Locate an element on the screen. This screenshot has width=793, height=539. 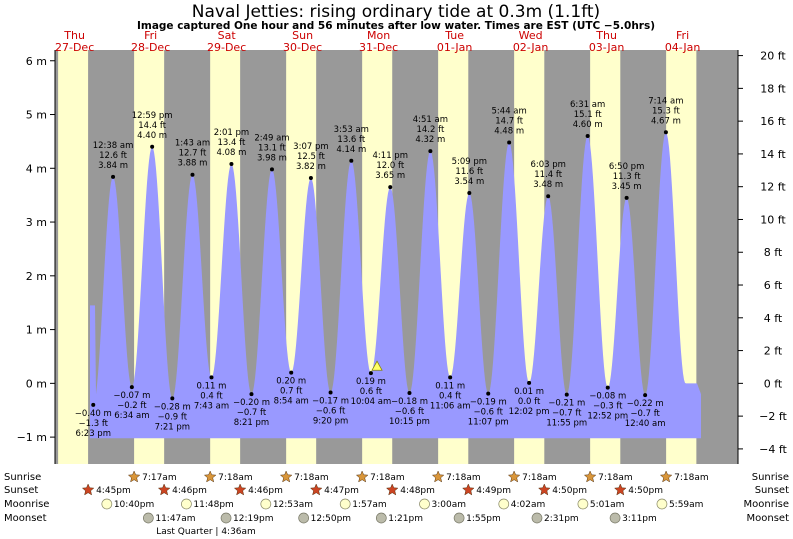
tide-ft-5: 12.7 ft is located at coordinates (193, 154).